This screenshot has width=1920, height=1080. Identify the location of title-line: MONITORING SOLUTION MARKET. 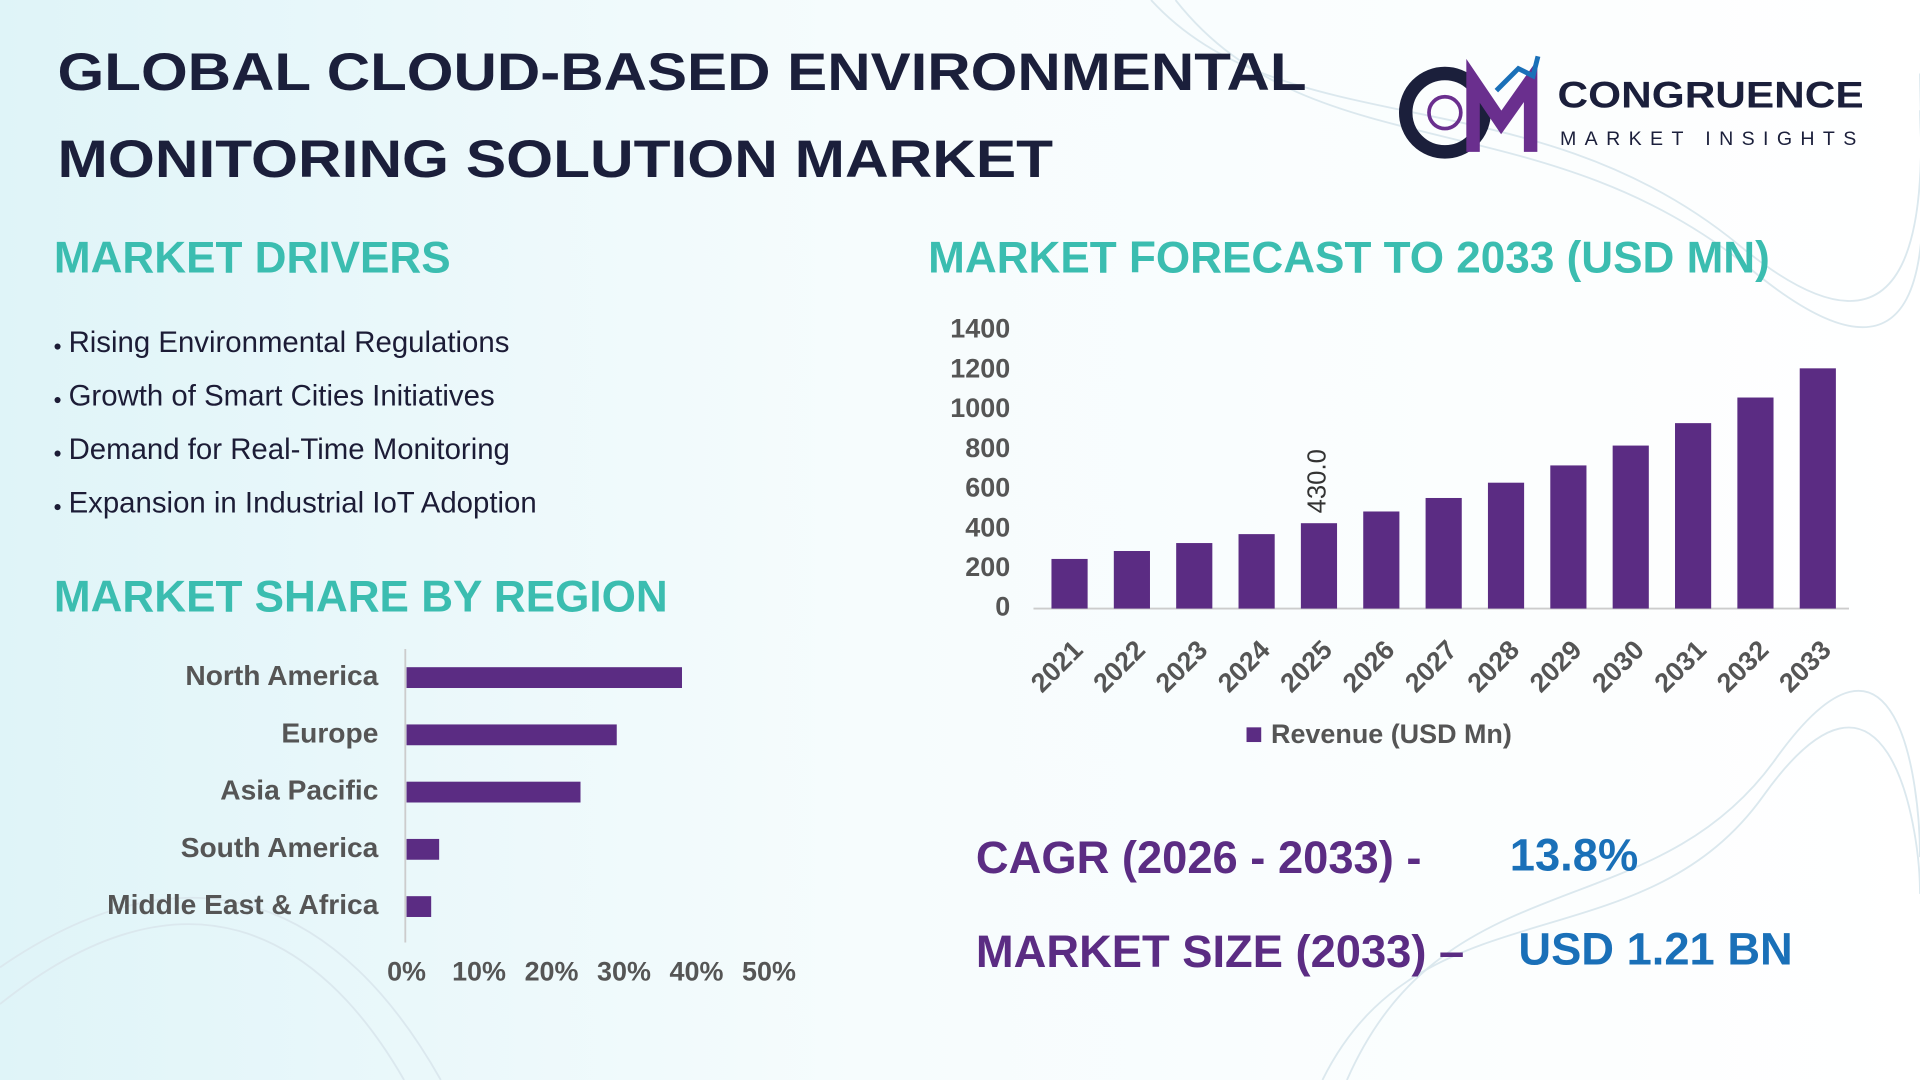
(556, 159).